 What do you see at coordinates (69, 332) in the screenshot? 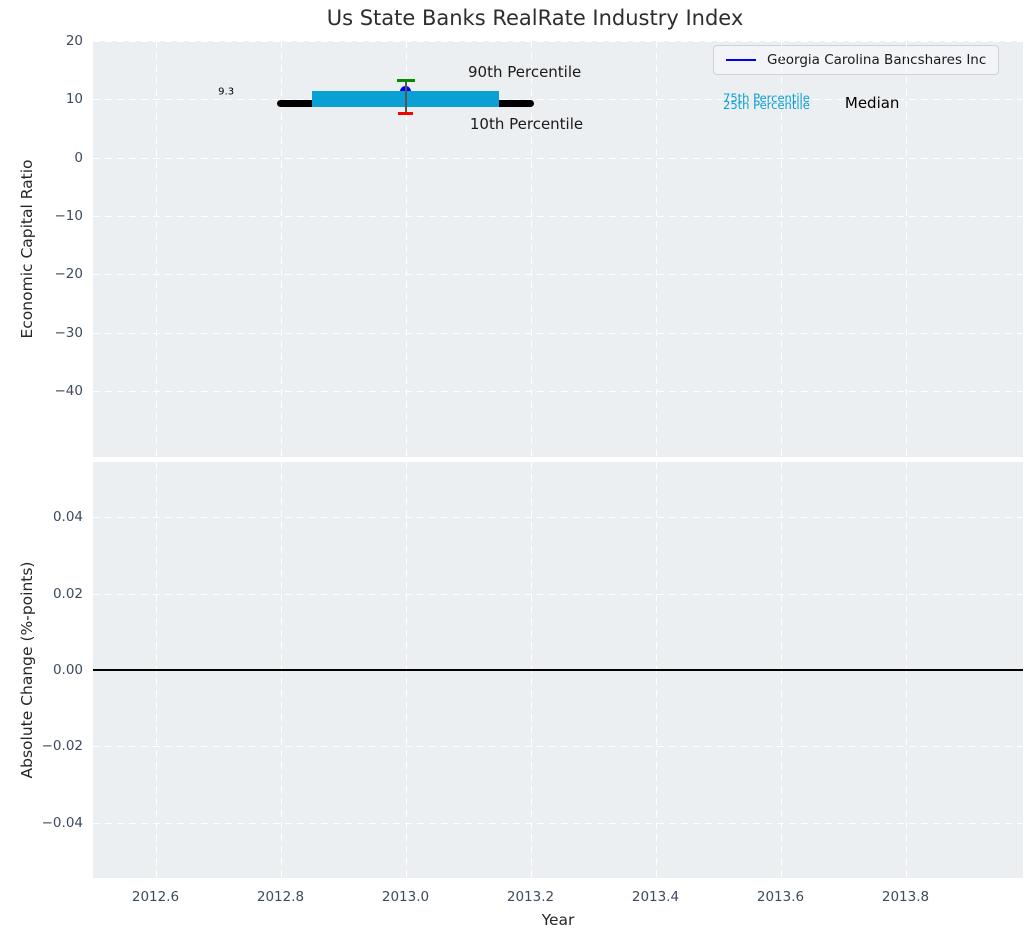
I see `y-tick-label: −30` at bounding box center [69, 332].